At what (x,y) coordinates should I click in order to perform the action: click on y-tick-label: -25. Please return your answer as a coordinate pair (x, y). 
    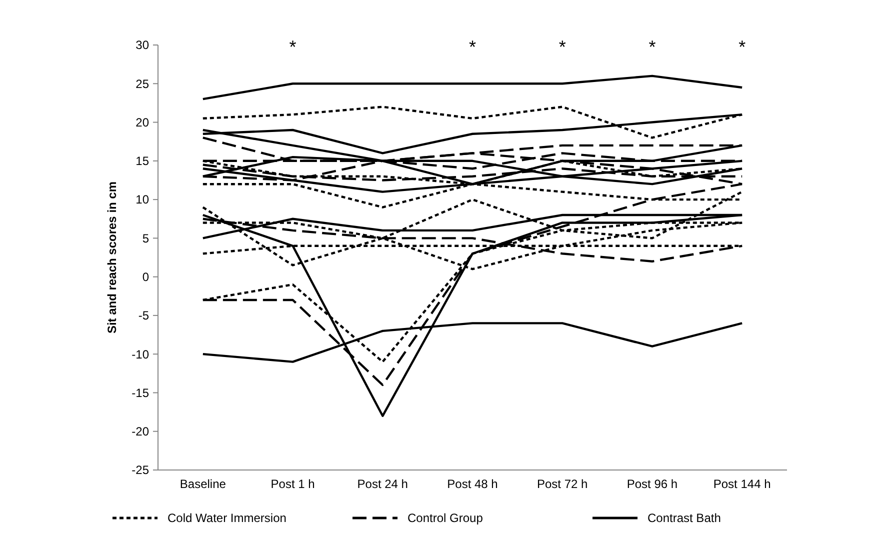
    Looking at the image, I should click on (141, 470).